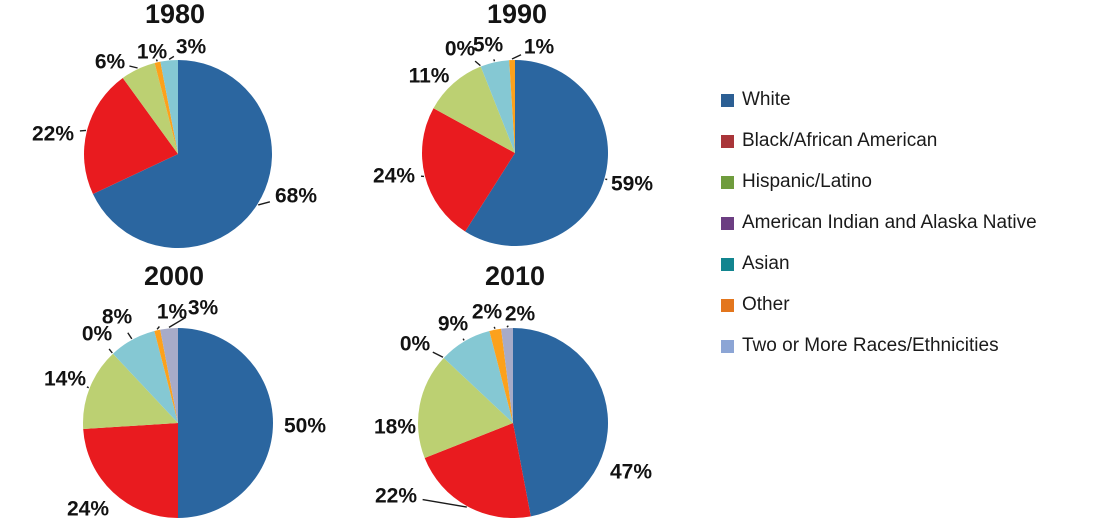 This screenshot has height=524, width=1097. What do you see at coordinates (264, 203) in the screenshot?
I see `leader-line-white` at bounding box center [264, 203].